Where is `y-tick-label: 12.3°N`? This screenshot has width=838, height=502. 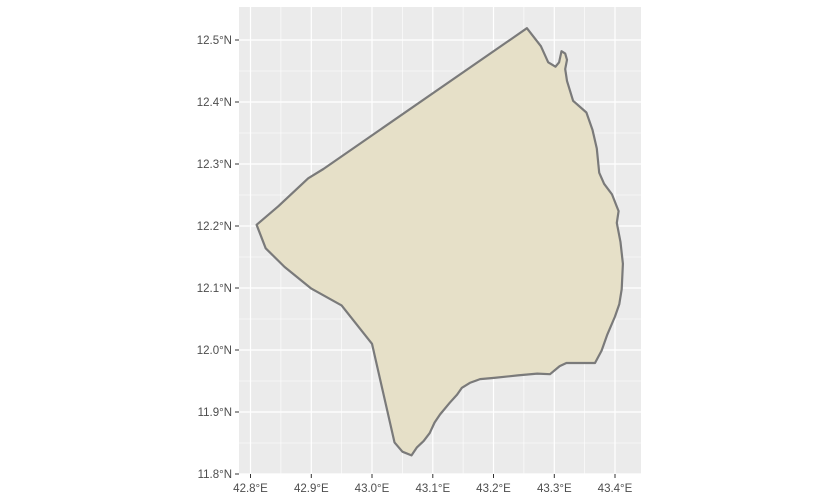
y-tick-label: 12.3°N is located at coordinates (214, 165).